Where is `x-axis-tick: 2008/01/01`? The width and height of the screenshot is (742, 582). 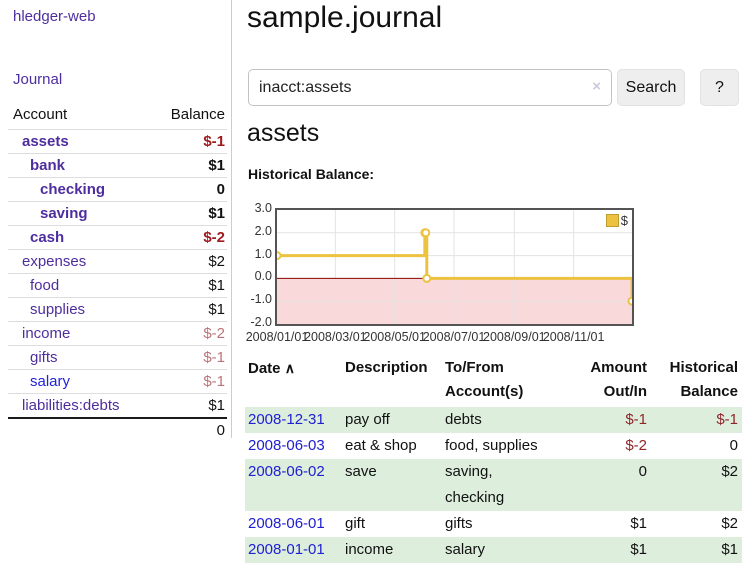 x-axis-tick: 2008/01/01 is located at coordinates (277, 337).